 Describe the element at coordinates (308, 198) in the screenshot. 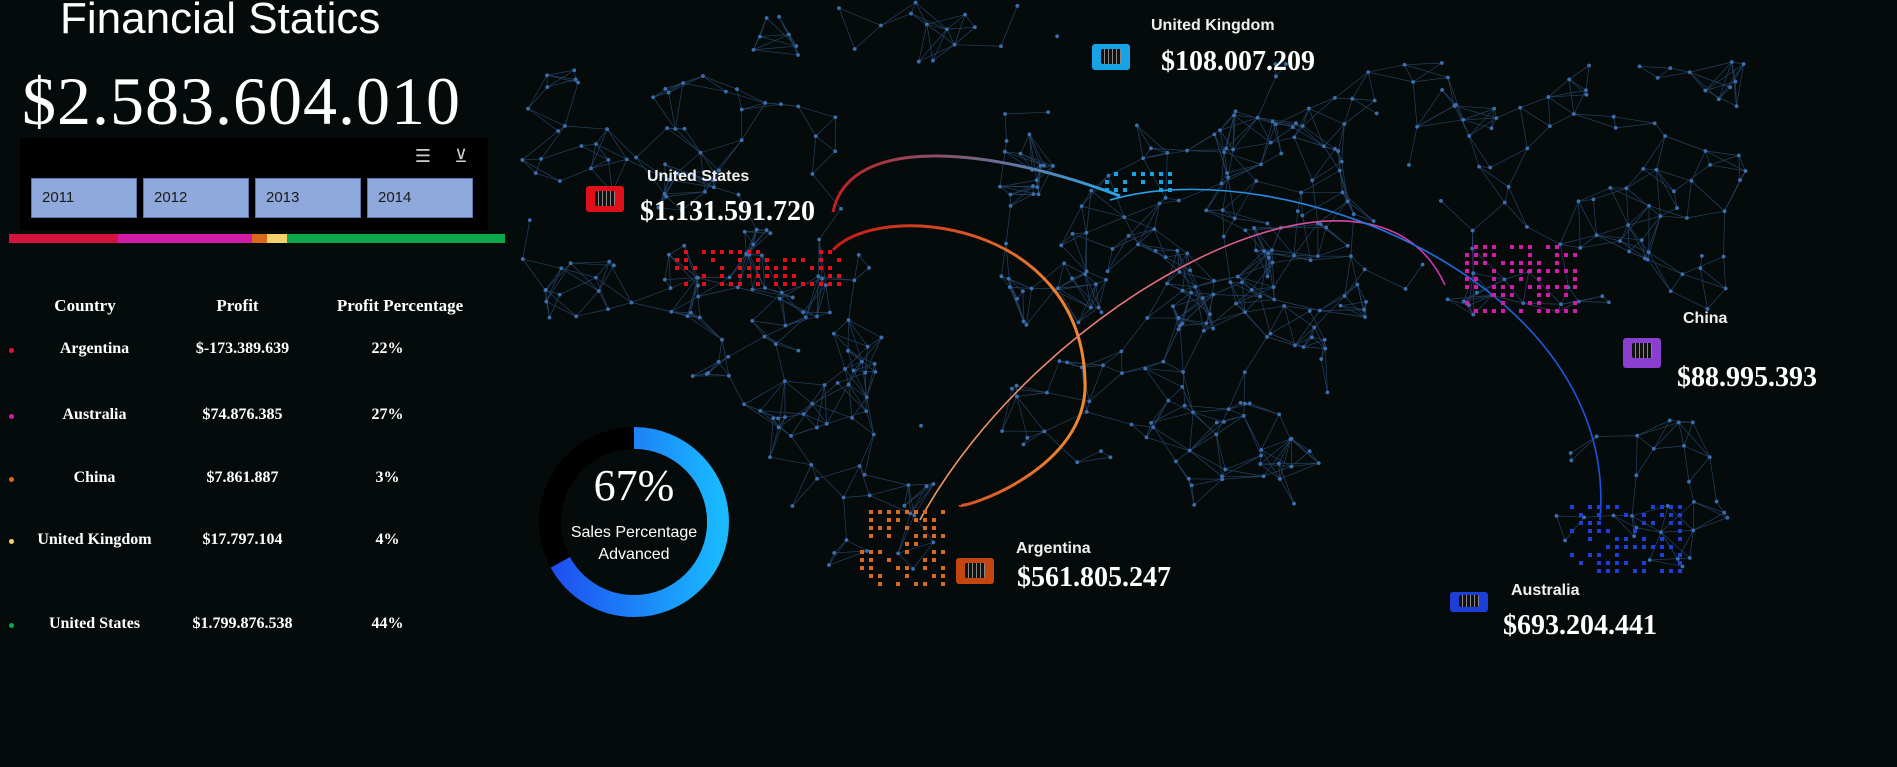

I see `year-button-2013: 2013` at that location.